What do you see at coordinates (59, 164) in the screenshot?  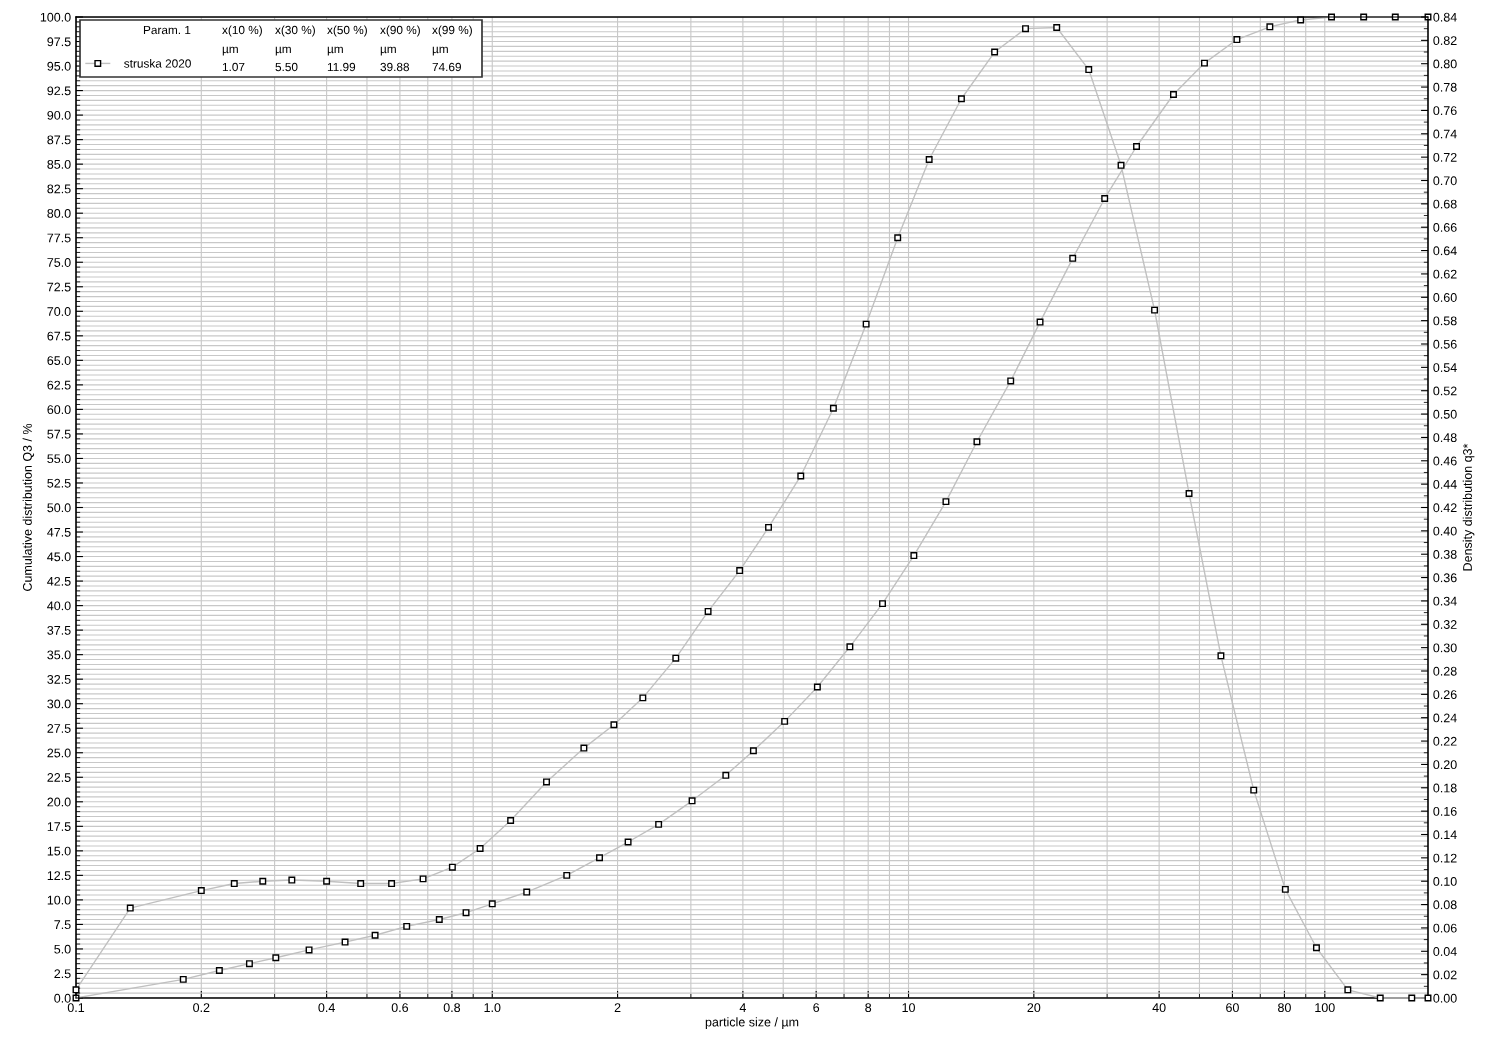 I see `y-tick-label: 85.0` at bounding box center [59, 164].